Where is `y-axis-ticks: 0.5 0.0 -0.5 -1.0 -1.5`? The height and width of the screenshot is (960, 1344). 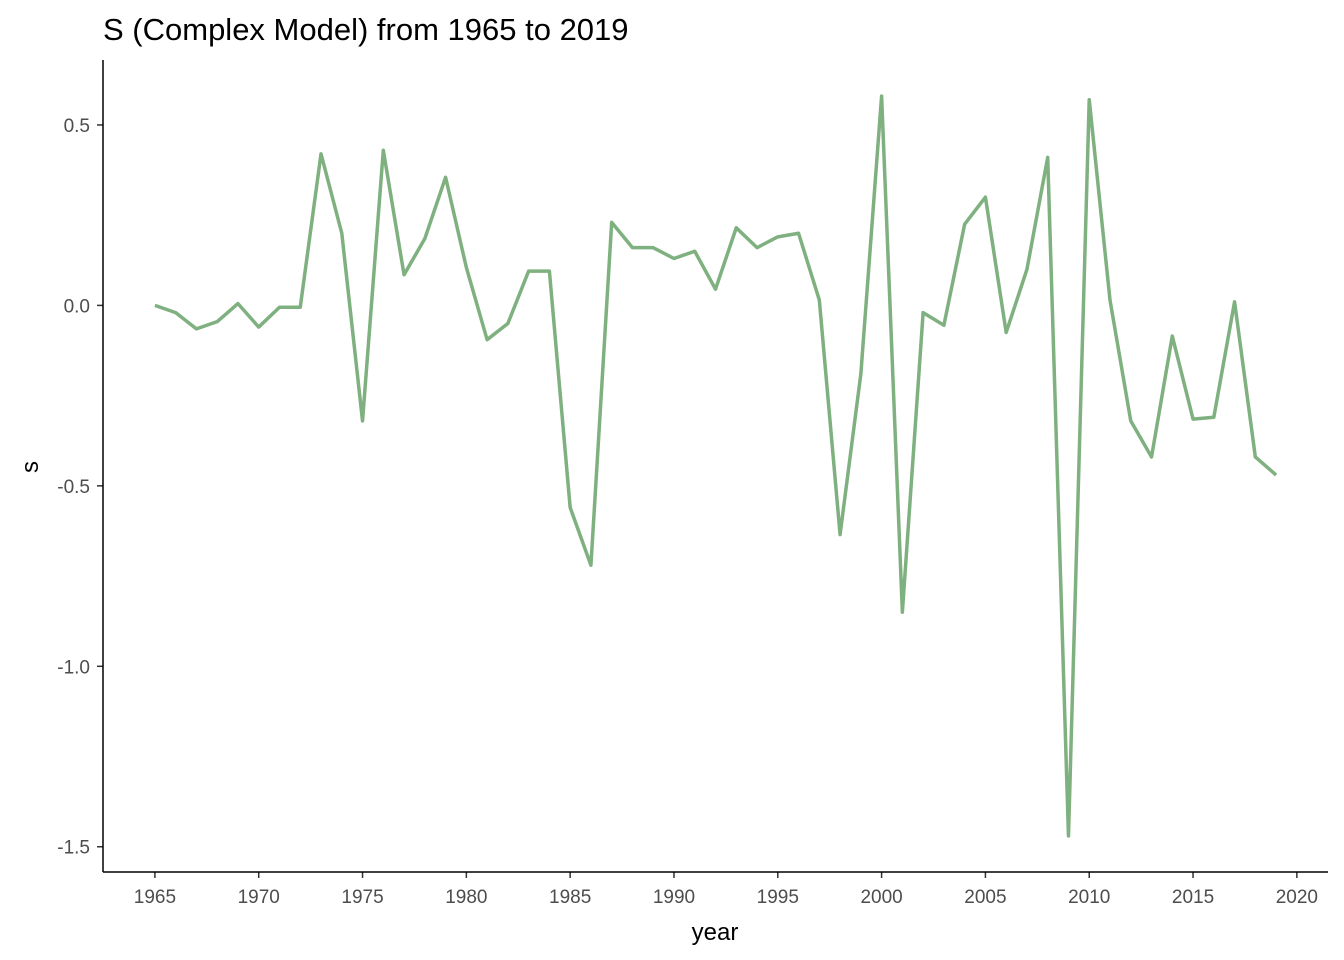
y-axis-ticks: 0.5 0.0 -0.5 -1.0 -1.5 is located at coordinates (80, 487).